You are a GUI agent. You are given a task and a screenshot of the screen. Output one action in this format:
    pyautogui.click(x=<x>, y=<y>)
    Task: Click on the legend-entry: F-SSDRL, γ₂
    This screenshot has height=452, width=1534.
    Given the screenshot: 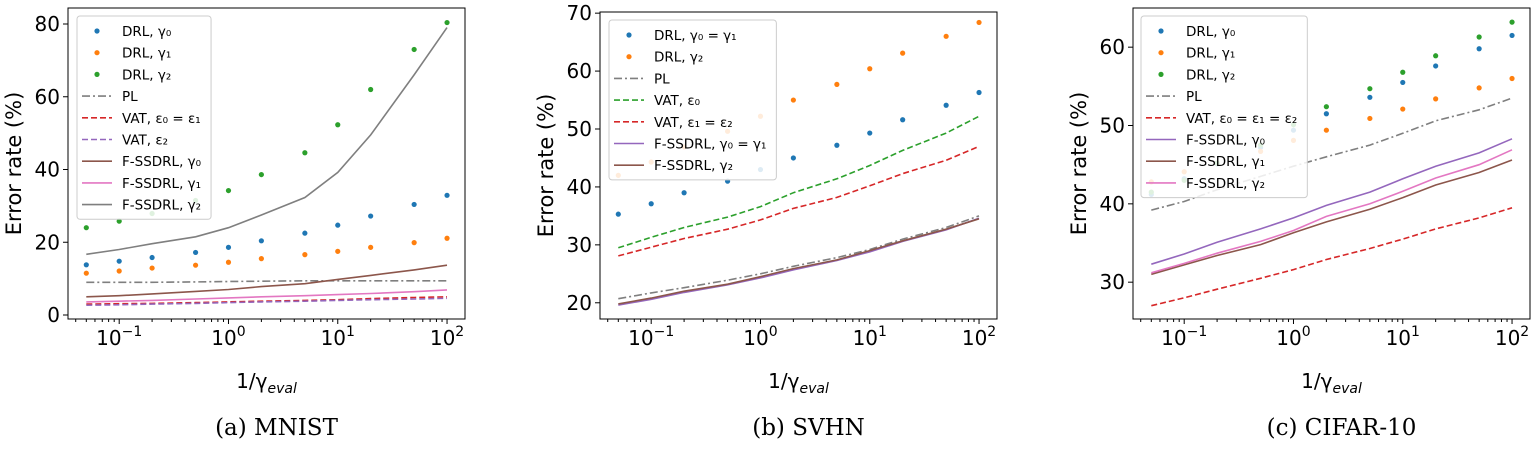 What is the action you would take?
    pyautogui.click(x=673, y=166)
    